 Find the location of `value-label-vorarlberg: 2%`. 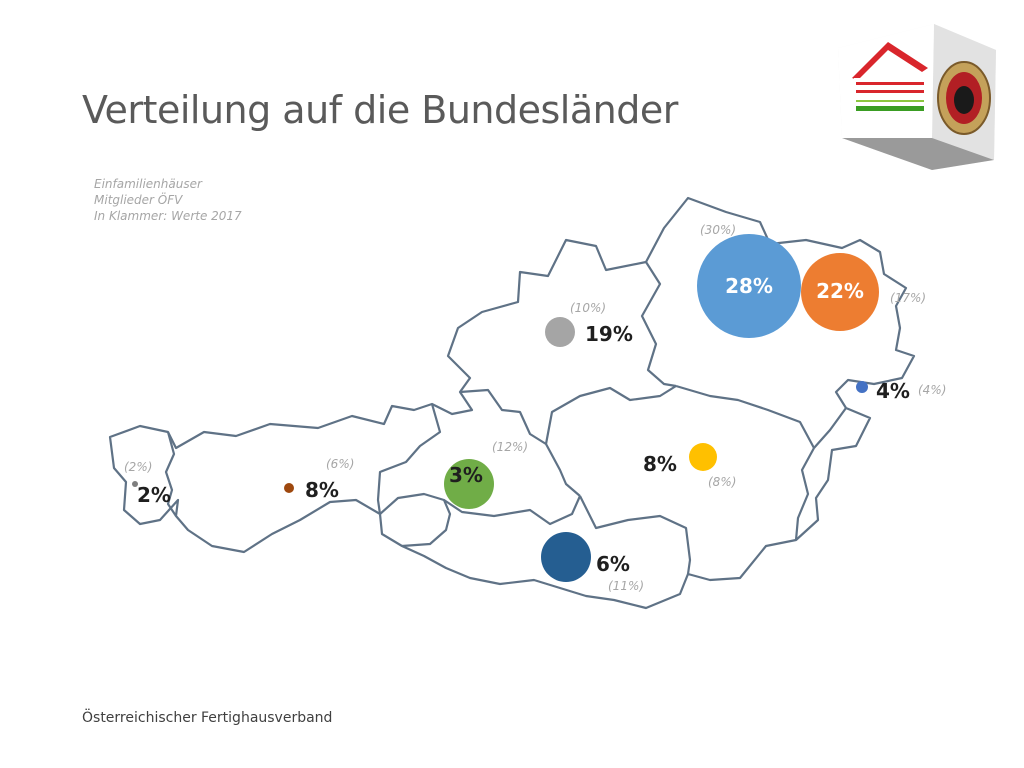

value-label-vorarlberg: 2% is located at coordinates (154, 495).